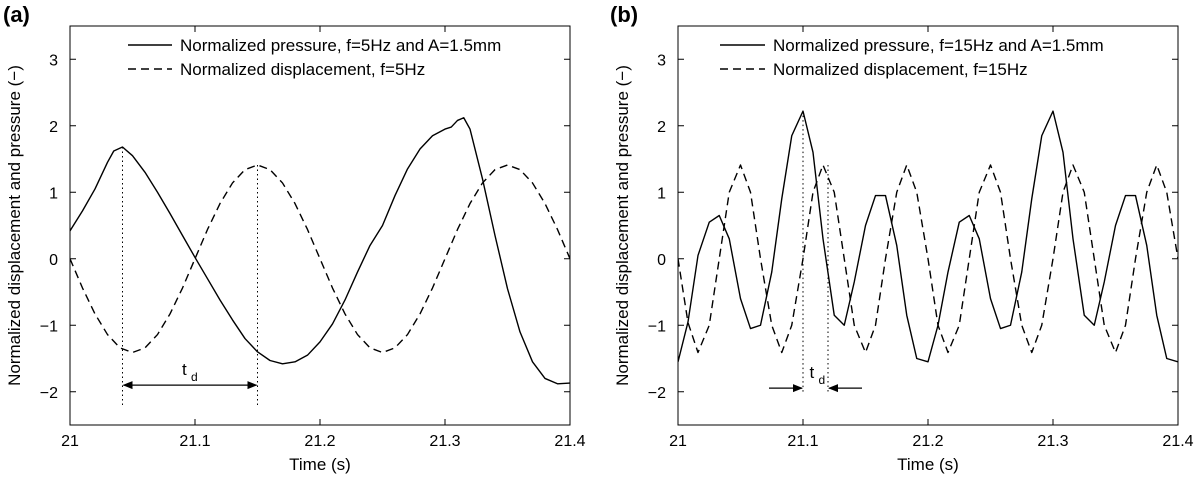  Describe the element at coordinates (900, 69) in the screenshot. I see `legend-entry-label: Normalized displacement, f=15Hz` at that location.